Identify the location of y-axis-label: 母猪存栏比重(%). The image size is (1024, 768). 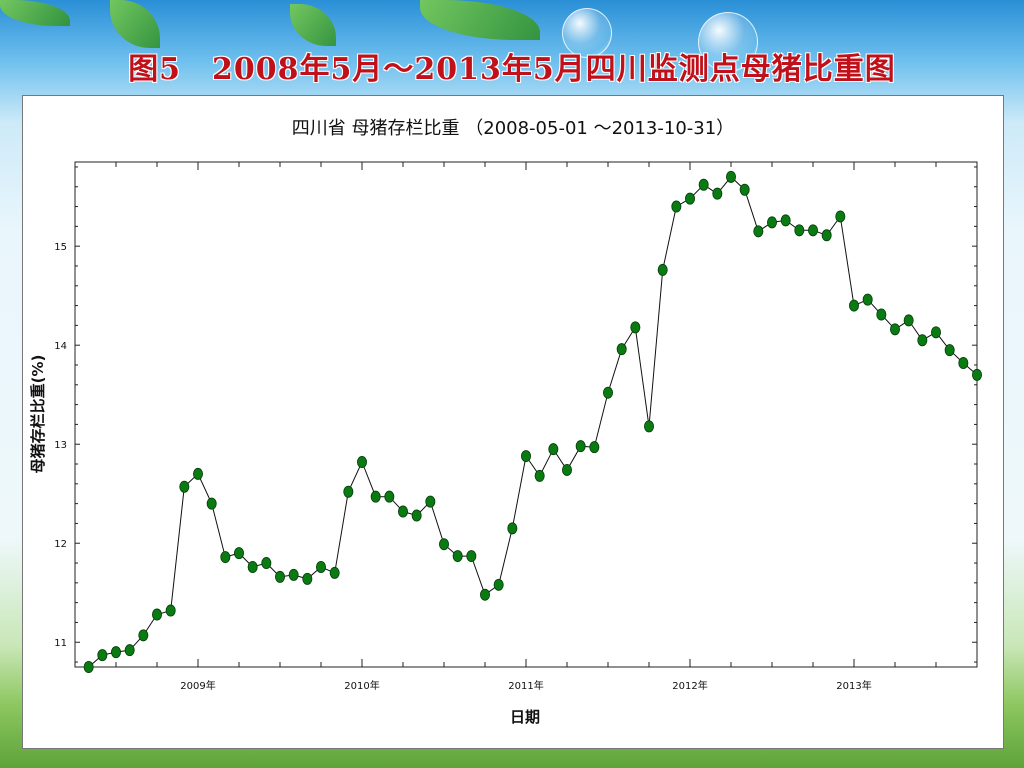
(38, 414).